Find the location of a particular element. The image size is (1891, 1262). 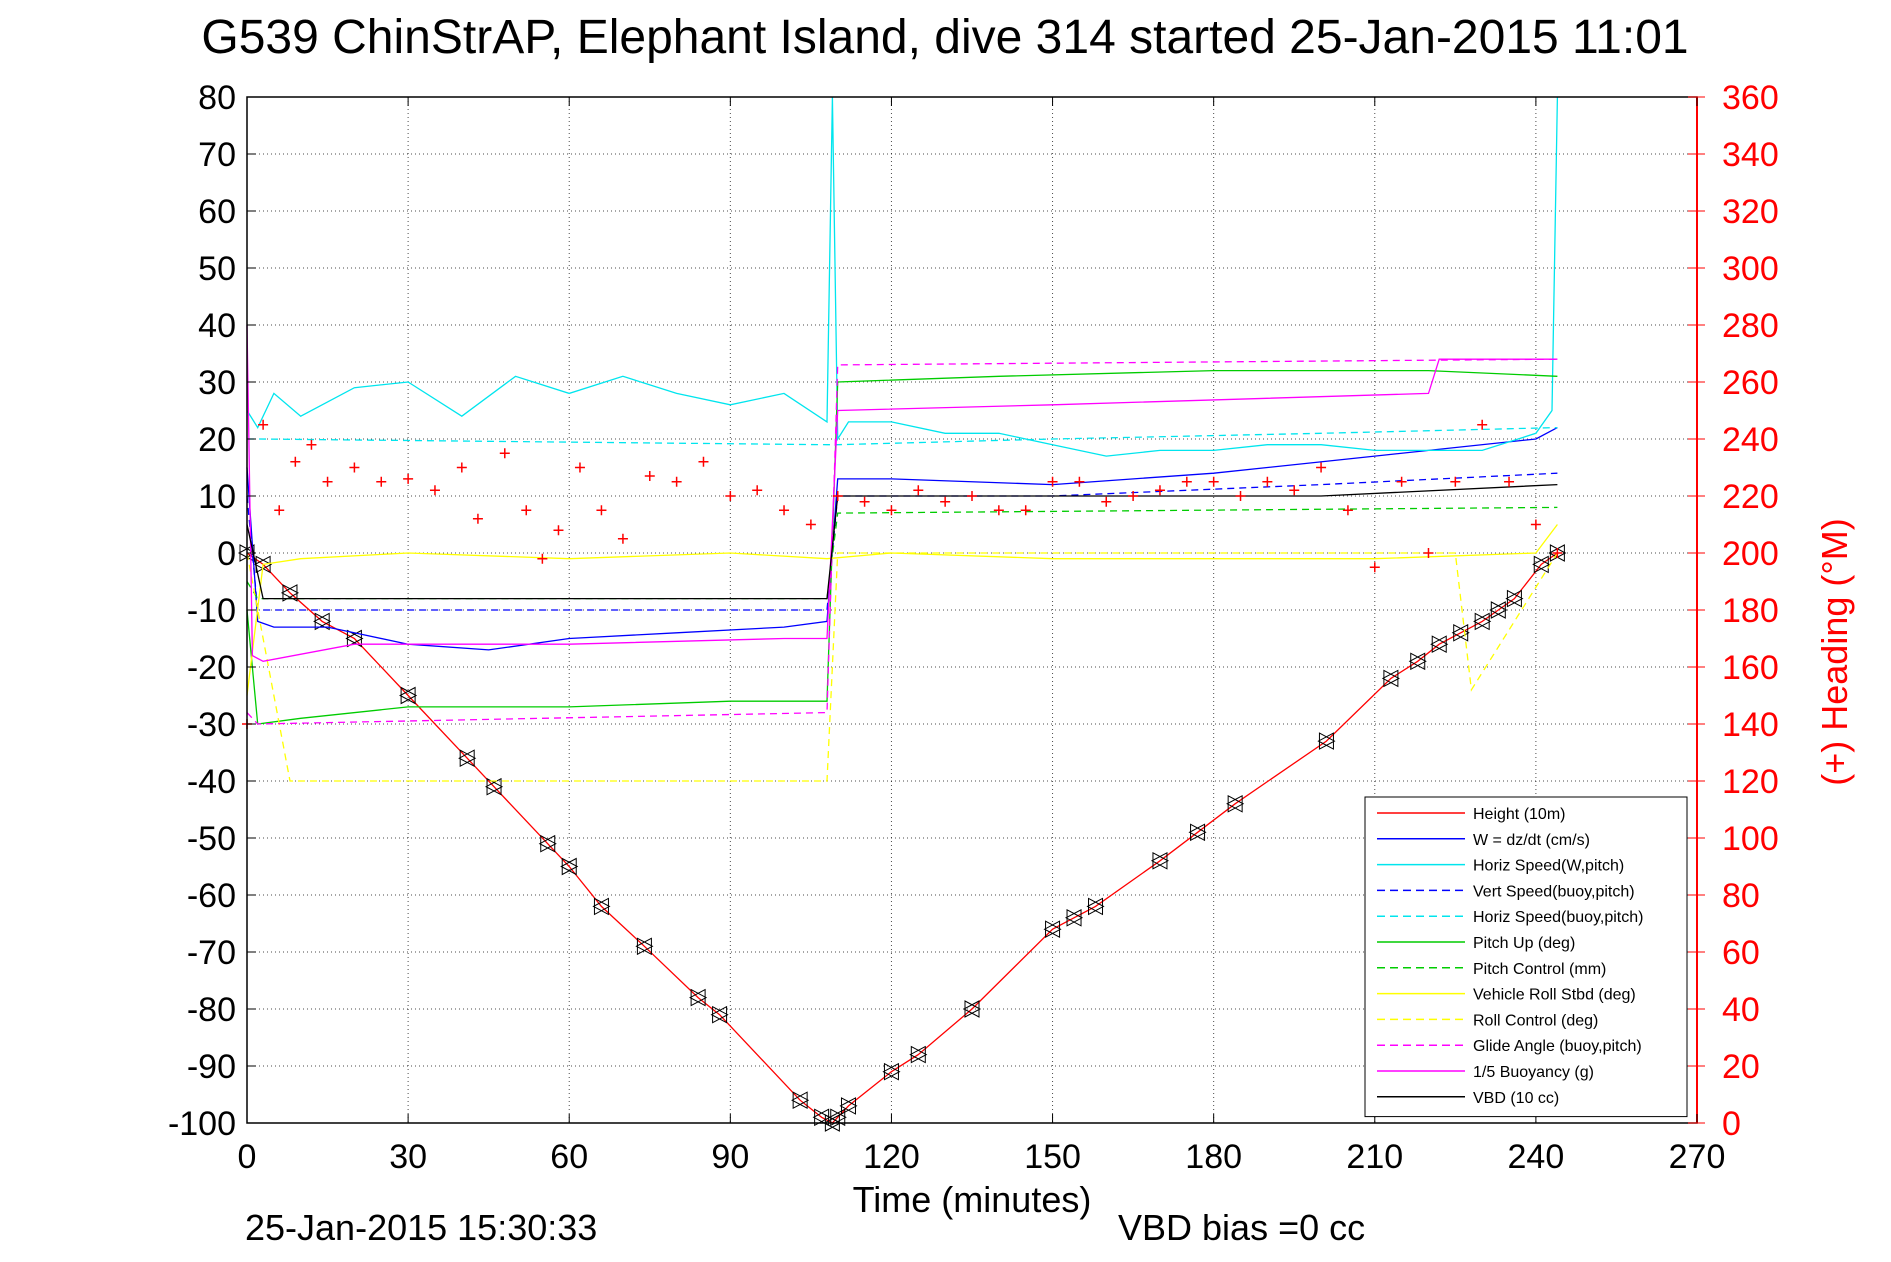

y-tick-label: 0 is located at coordinates (226, 554).